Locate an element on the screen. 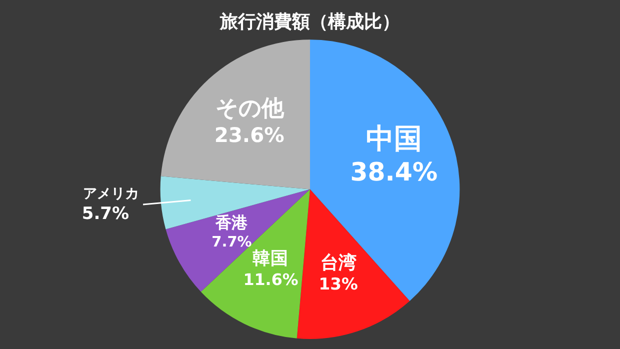  data-label: 5.7% is located at coordinates (106, 214).